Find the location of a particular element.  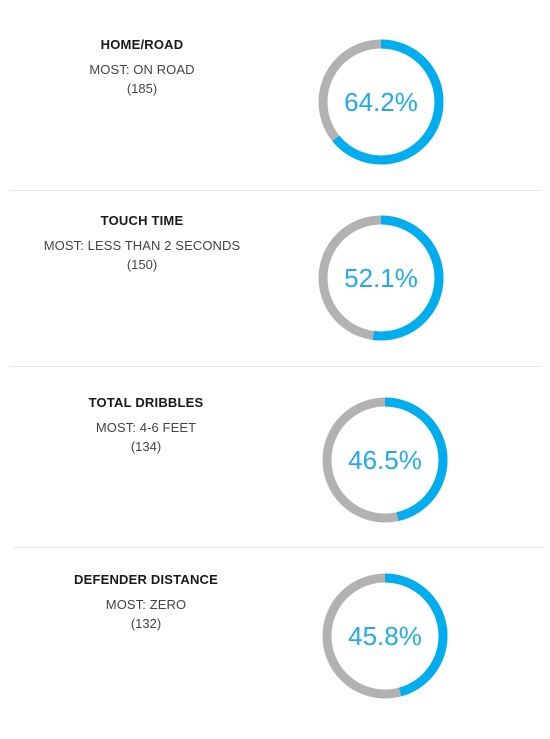

donut-svg: 46.5% is located at coordinates (385, 460).